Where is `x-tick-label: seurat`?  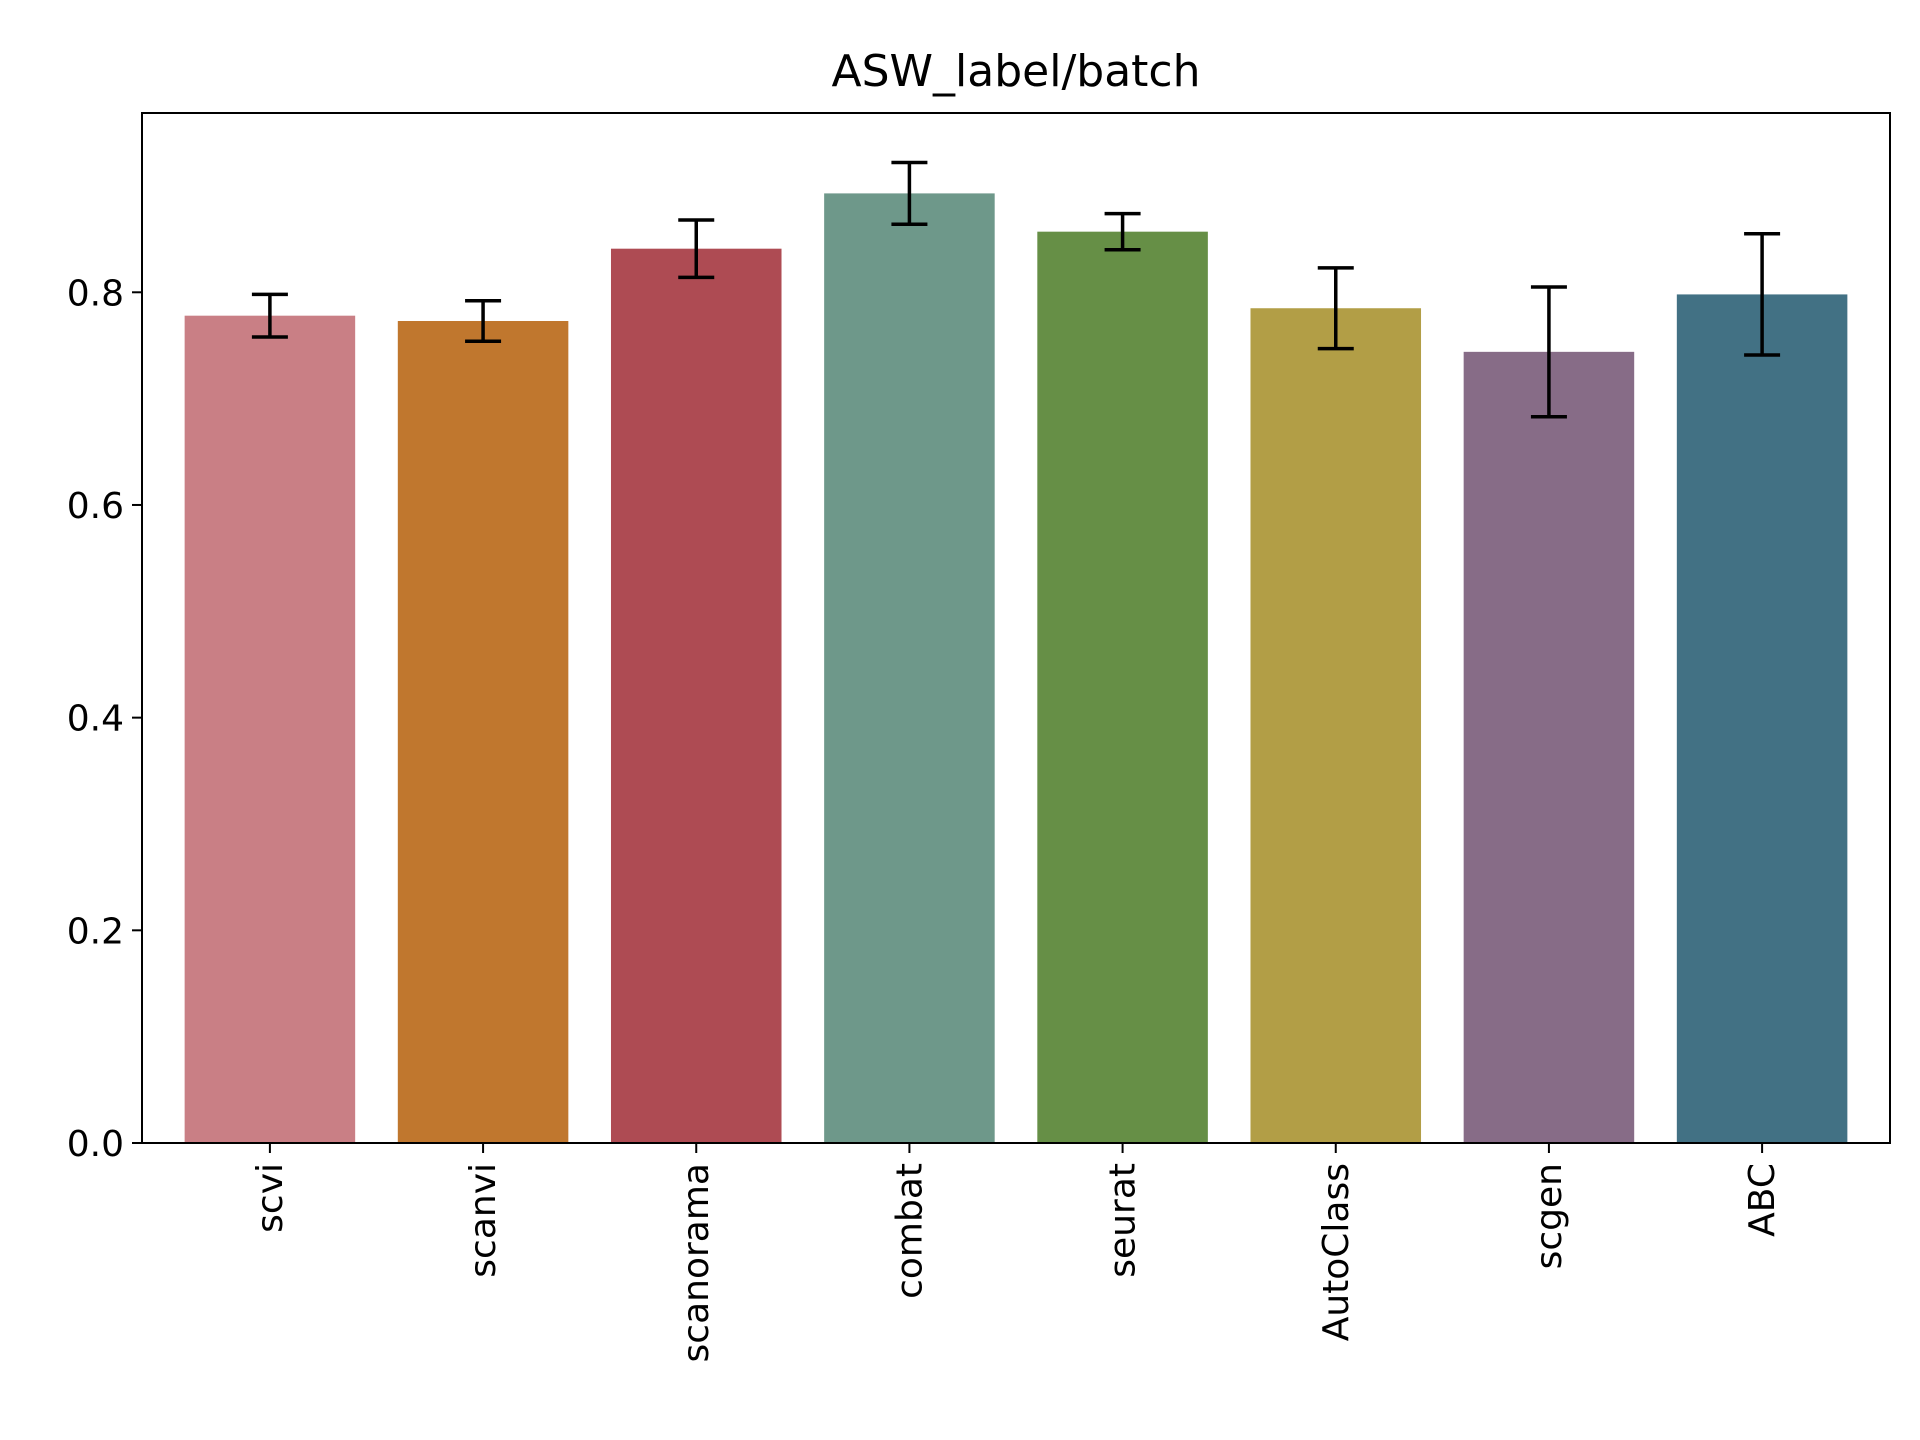
x-tick-label: seurat is located at coordinates (1123, 1220).